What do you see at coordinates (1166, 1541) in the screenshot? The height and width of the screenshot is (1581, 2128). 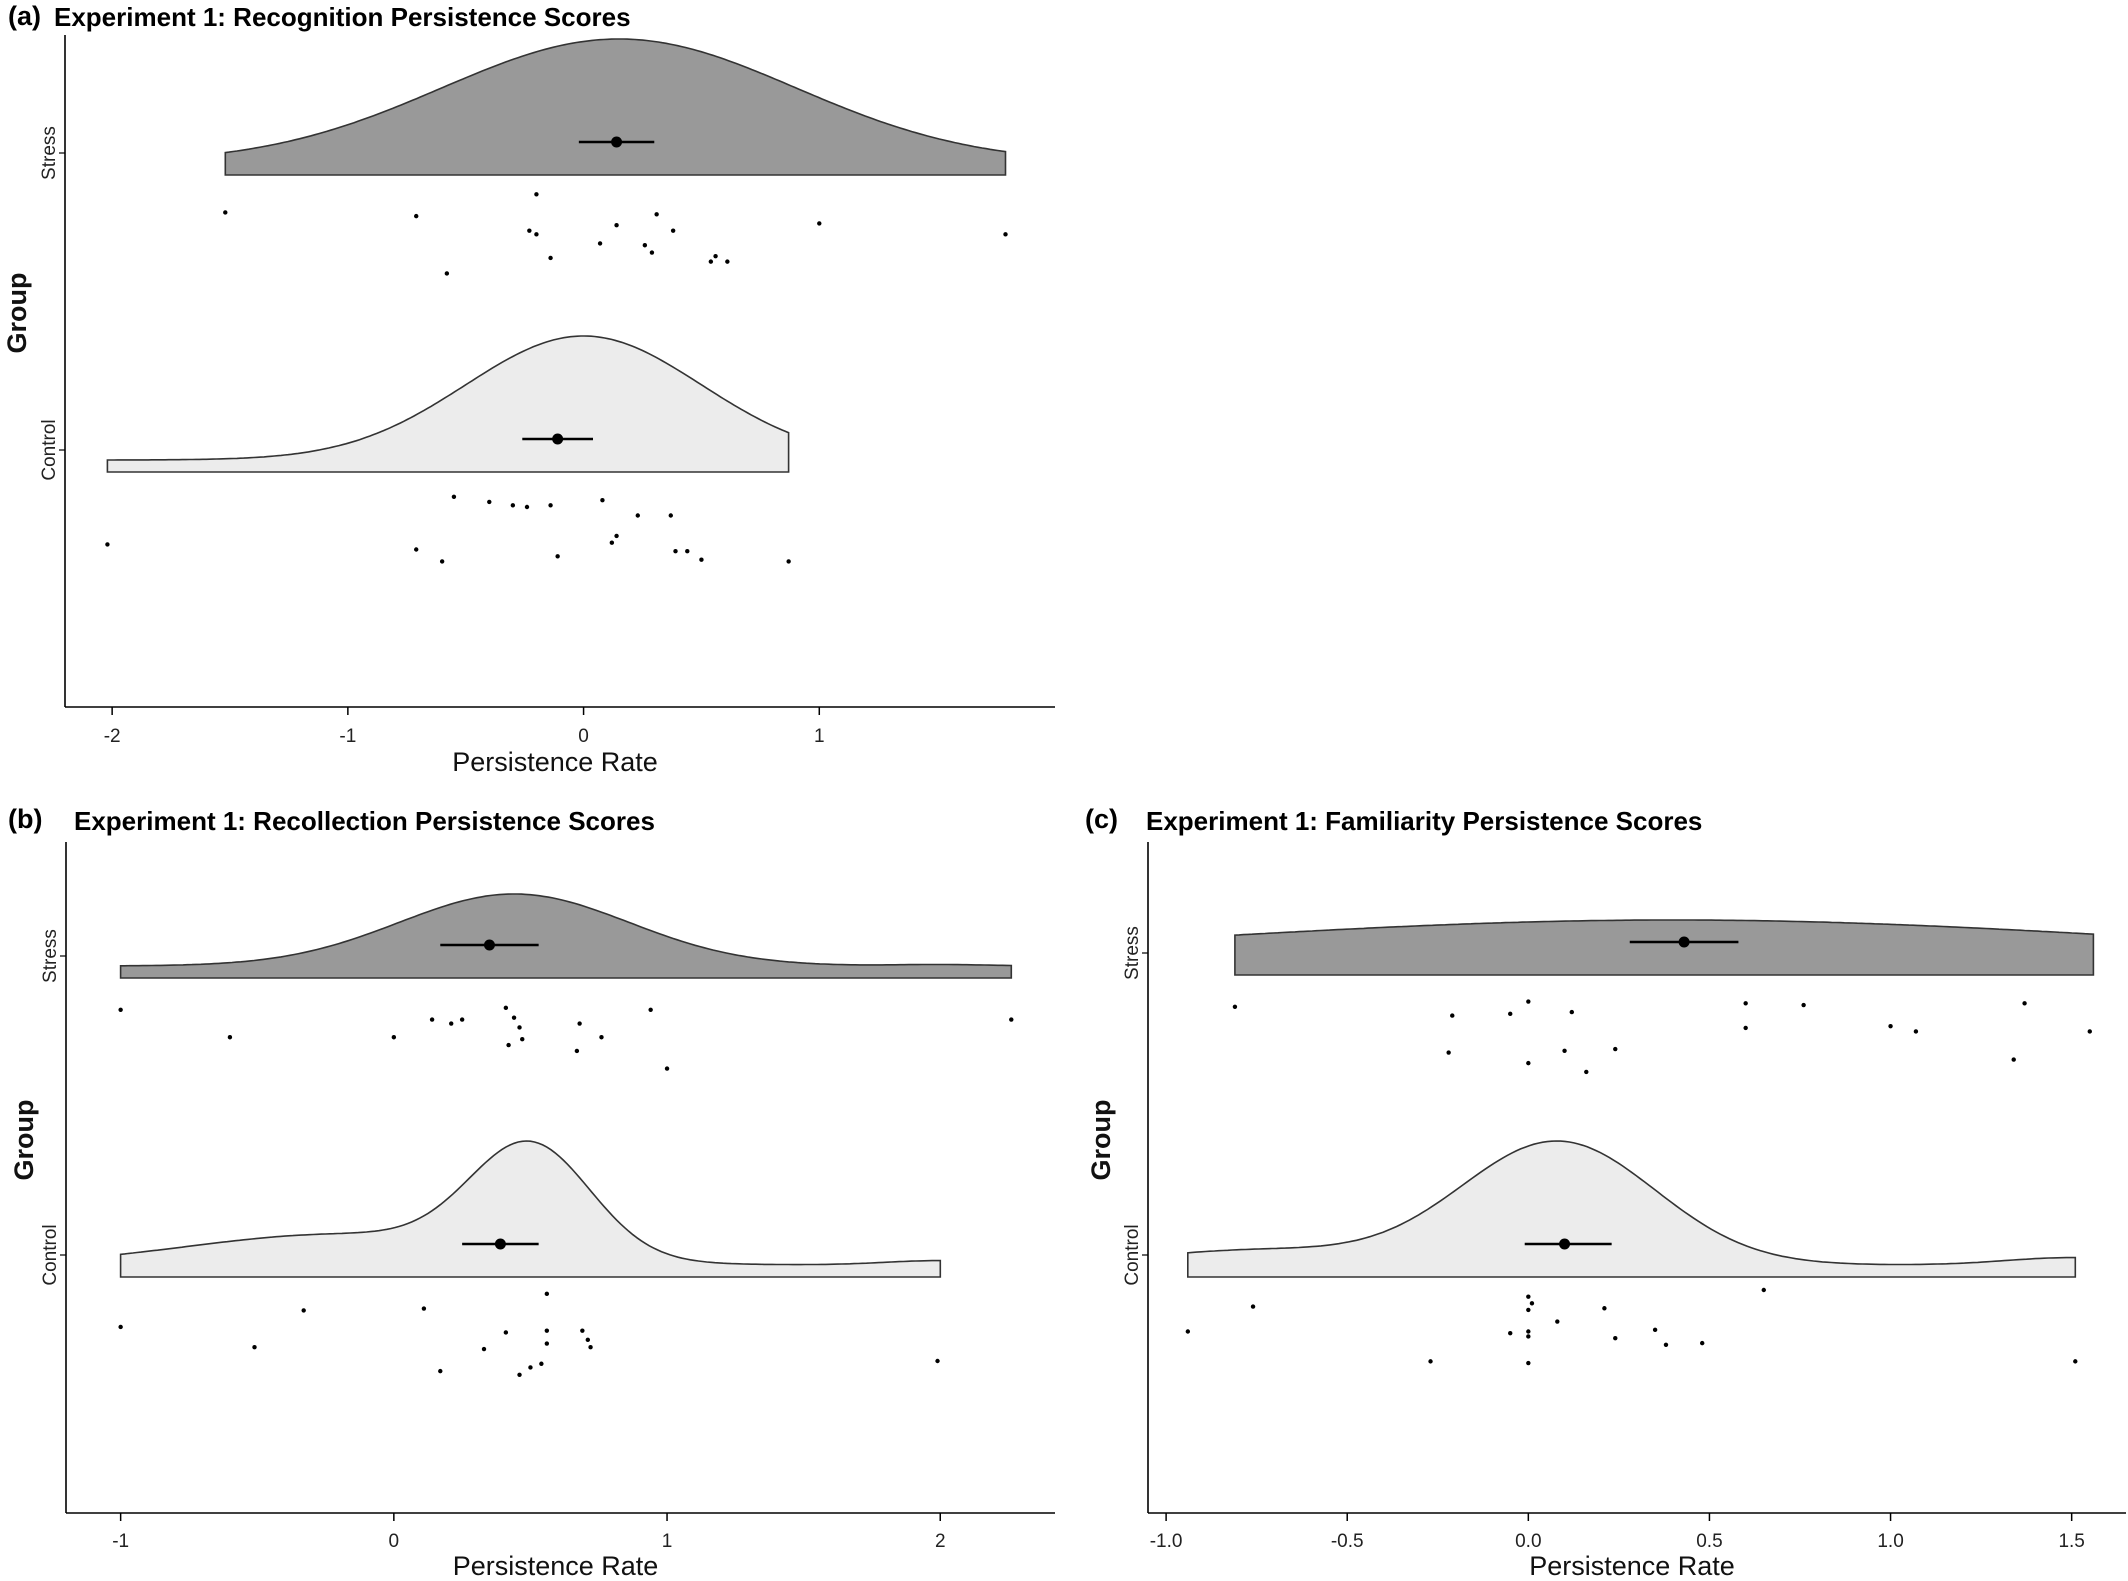 I see `panel-c-x-tick-label: -1.0` at bounding box center [1166, 1541].